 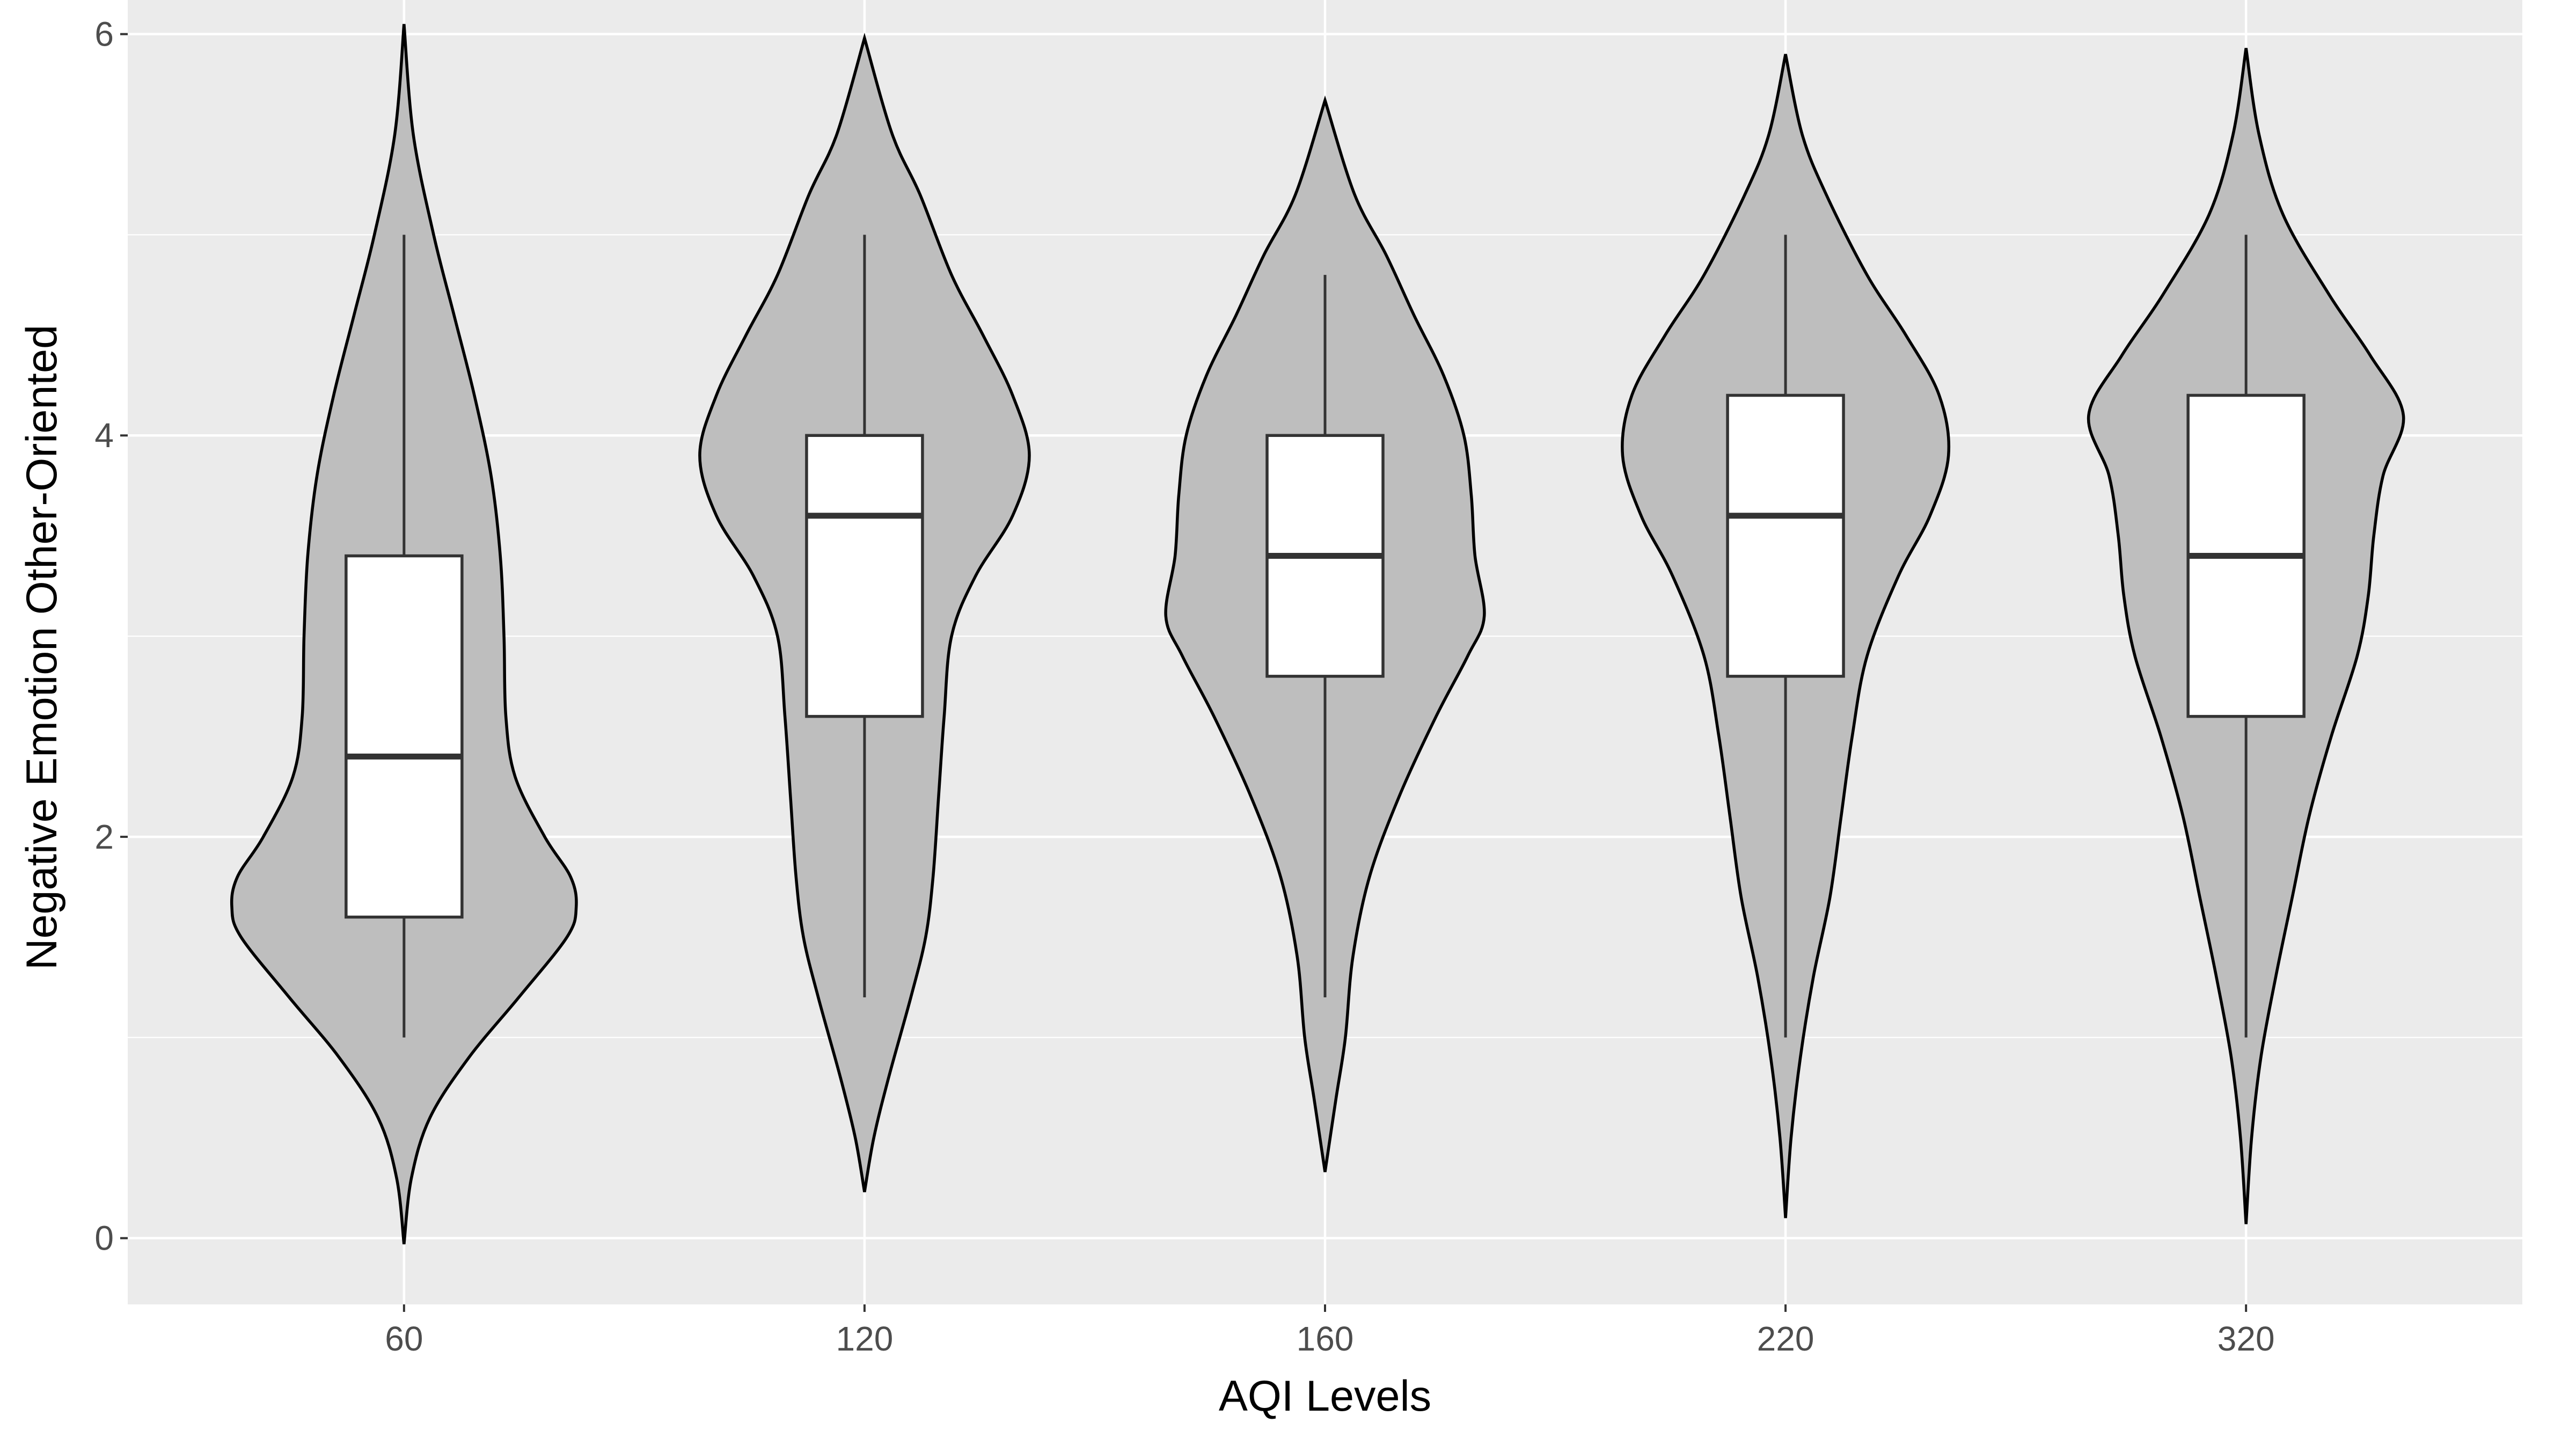 I want to click on x-tick-label: 60, so click(x=404, y=1338).